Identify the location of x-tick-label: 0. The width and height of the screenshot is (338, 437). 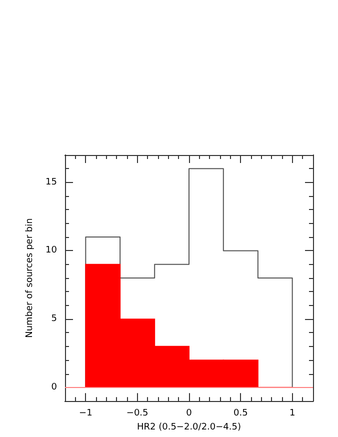
(189, 413).